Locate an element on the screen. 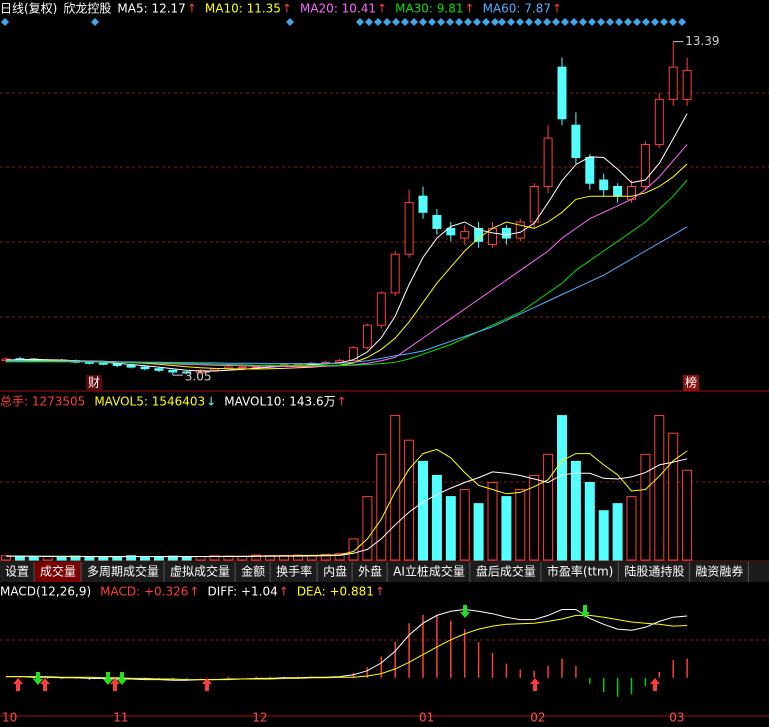  tab: 金额 is located at coordinates (253, 571).